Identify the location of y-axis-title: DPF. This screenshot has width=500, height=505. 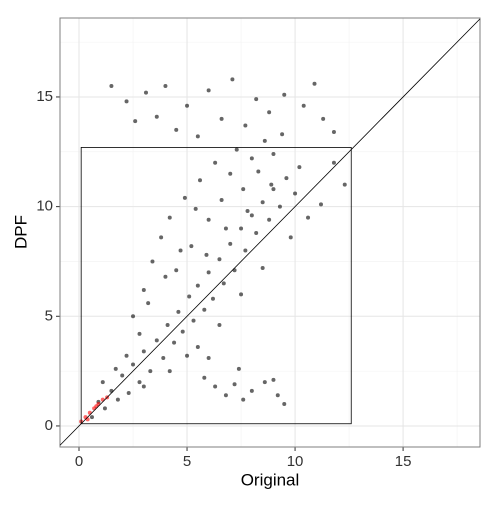
(20, 232).